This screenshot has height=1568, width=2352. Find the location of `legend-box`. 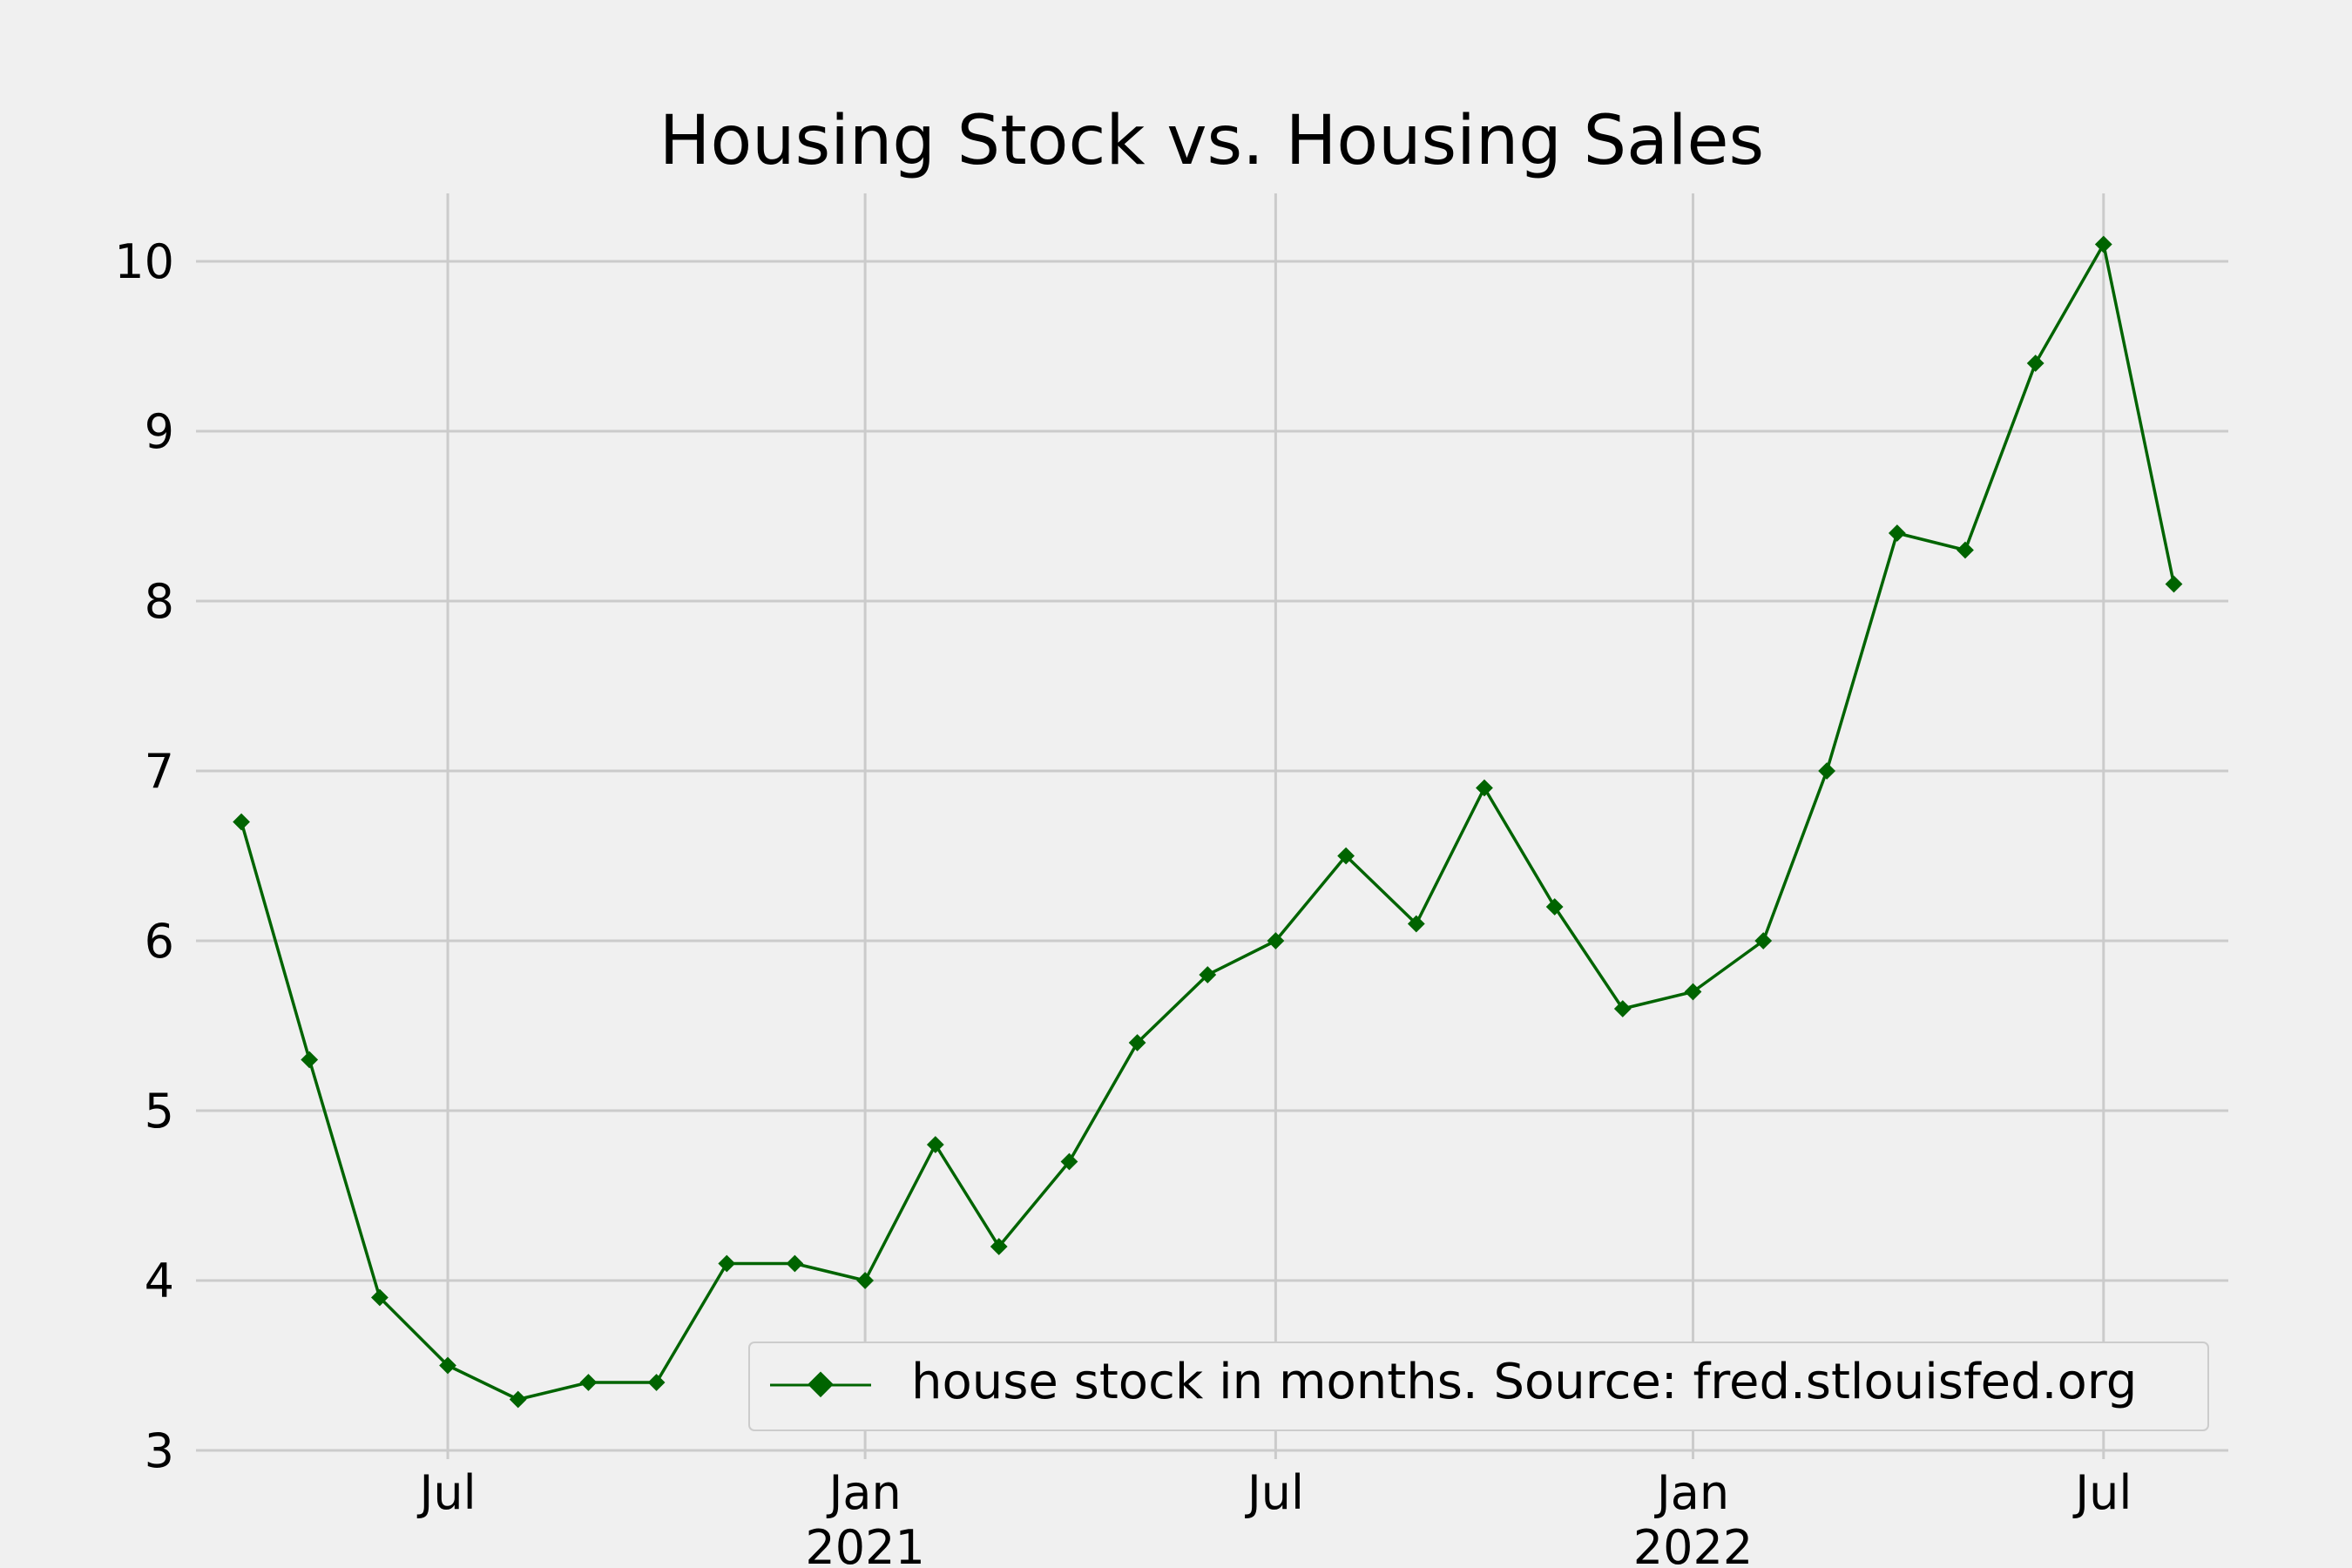

legend-box is located at coordinates (1478, 1386).